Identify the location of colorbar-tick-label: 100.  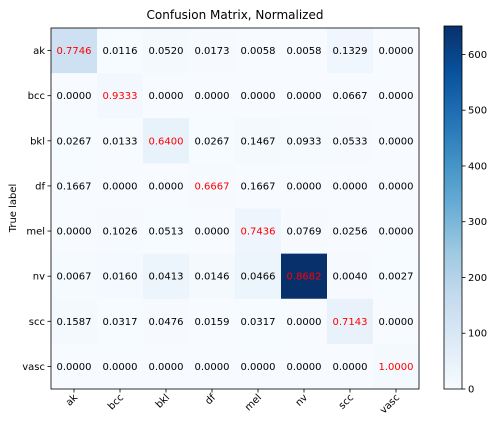
(477, 334).